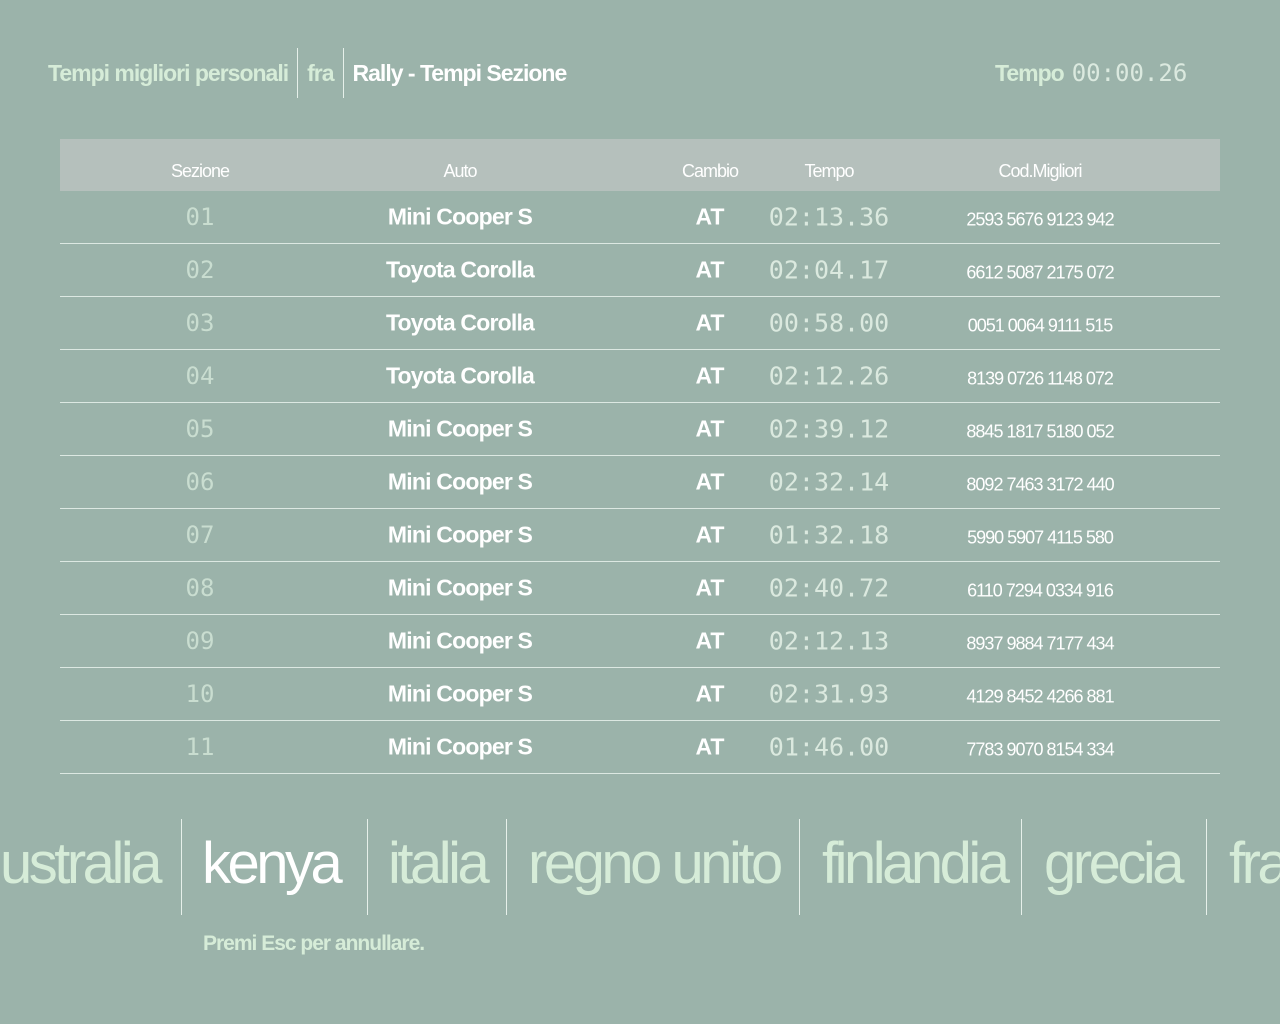 The width and height of the screenshot is (1280, 1024). I want to click on country-tab: italia, so click(439, 863).